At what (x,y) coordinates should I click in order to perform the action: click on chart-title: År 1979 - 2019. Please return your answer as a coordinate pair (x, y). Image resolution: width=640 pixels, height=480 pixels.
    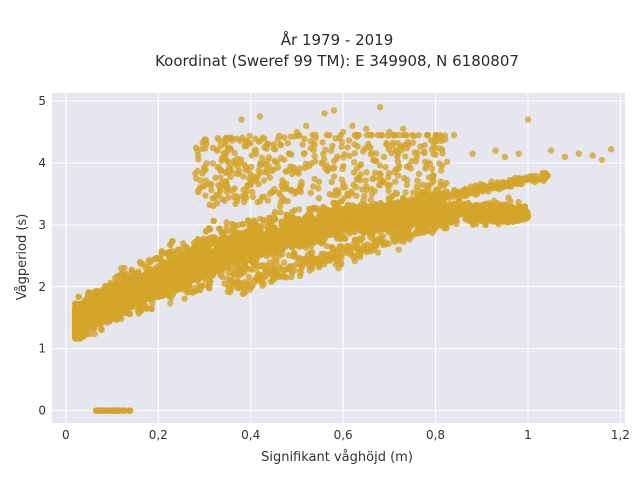
    Looking at the image, I should click on (337, 39).